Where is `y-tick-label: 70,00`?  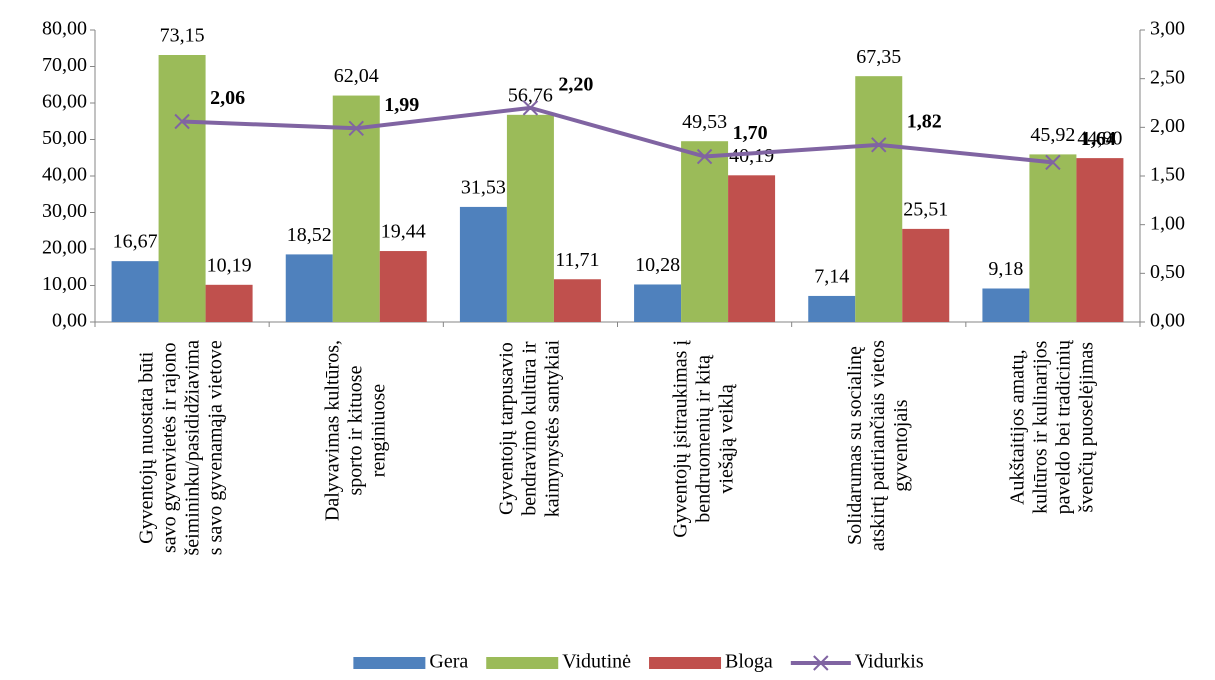
y-tick-label: 70,00 is located at coordinates (64, 65).